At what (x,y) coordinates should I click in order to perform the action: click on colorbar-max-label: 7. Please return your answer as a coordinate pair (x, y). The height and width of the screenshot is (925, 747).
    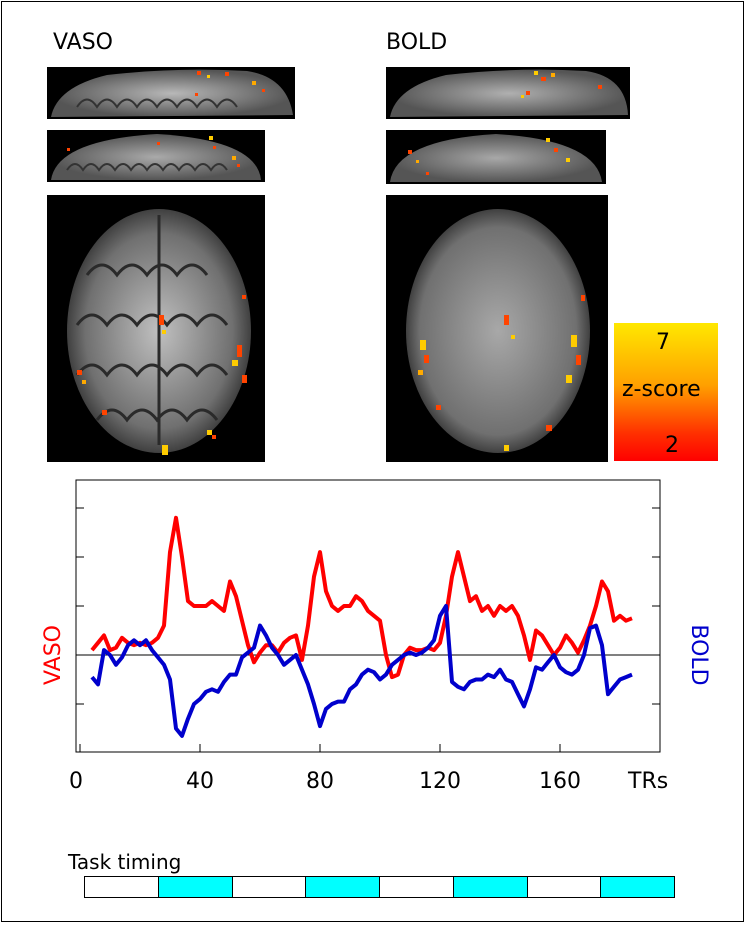
    Looking at the image, I should click on (663, 342).